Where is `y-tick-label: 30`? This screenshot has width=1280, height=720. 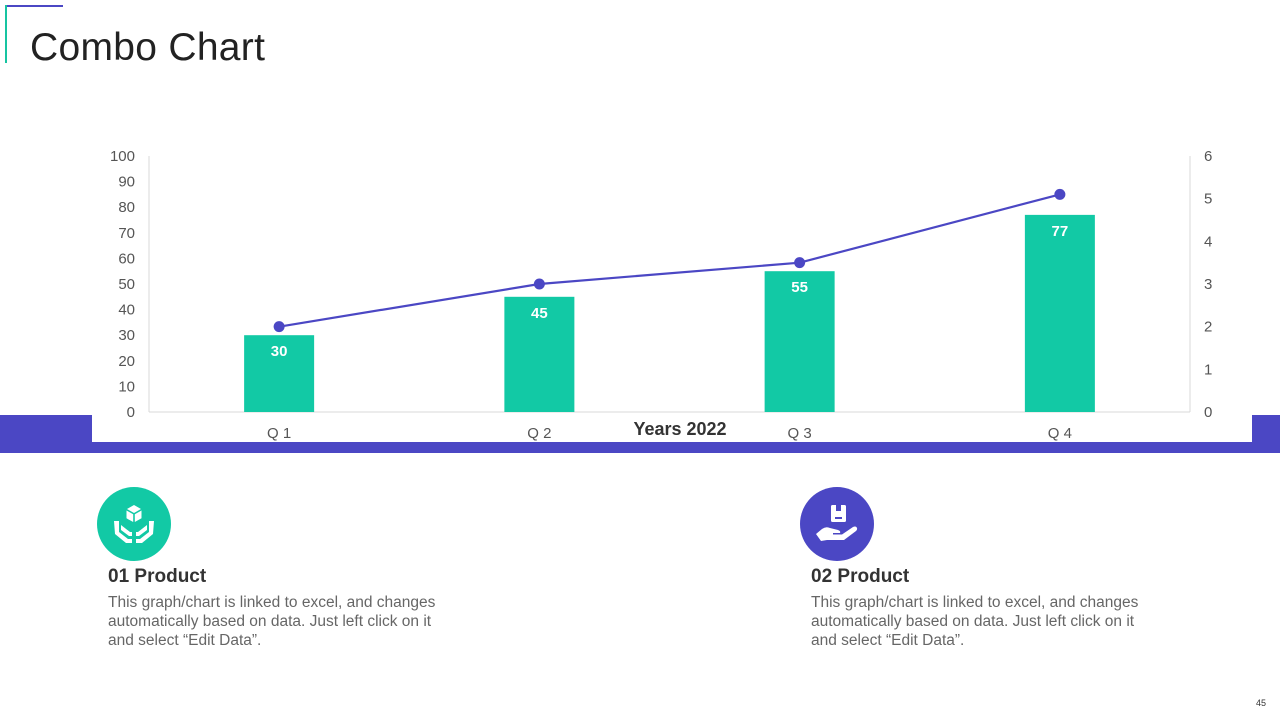 y-tick-label: 30 is located at coordinates (126, 335).